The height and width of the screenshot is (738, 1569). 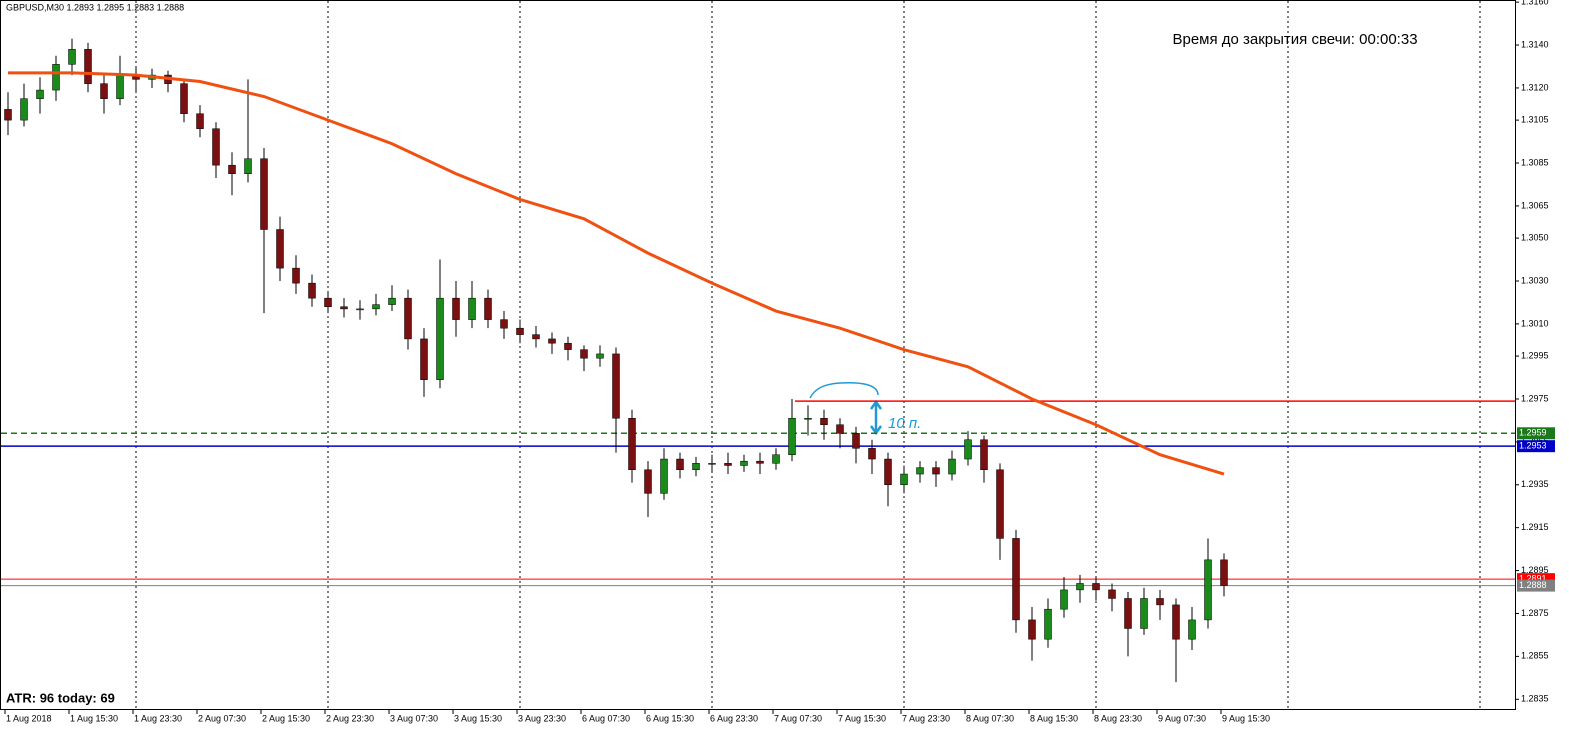 What do you see at coordinates (1054, 718) in the screenshot?
I see `x-tick-label: 8 Aug 15:30` at bounding box center [1054, 718].